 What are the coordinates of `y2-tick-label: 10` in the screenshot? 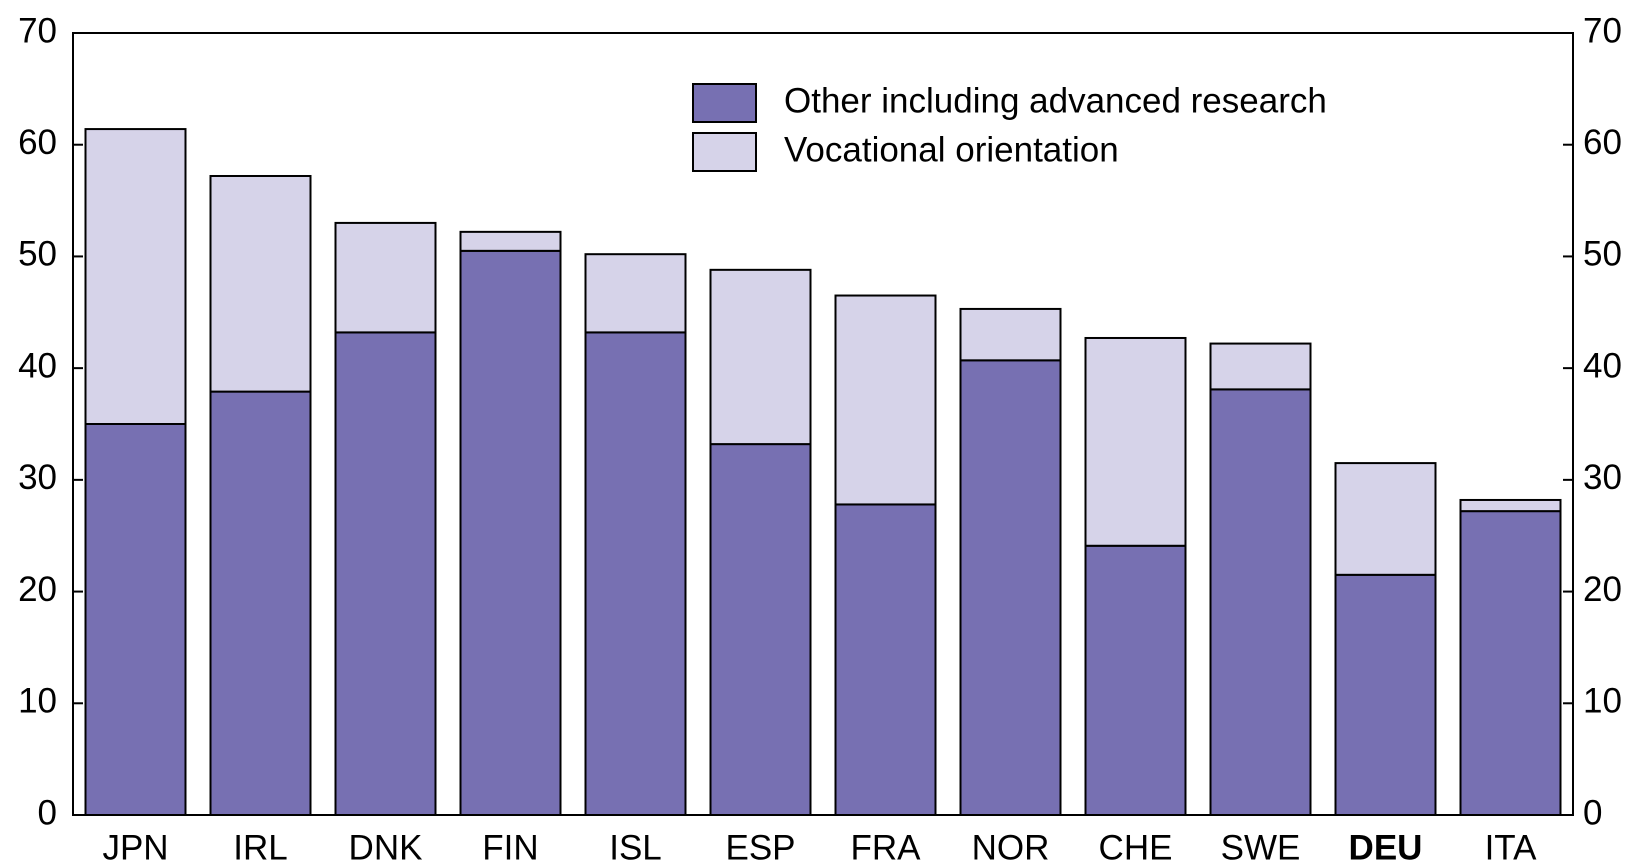 It's located at (1602, 701).